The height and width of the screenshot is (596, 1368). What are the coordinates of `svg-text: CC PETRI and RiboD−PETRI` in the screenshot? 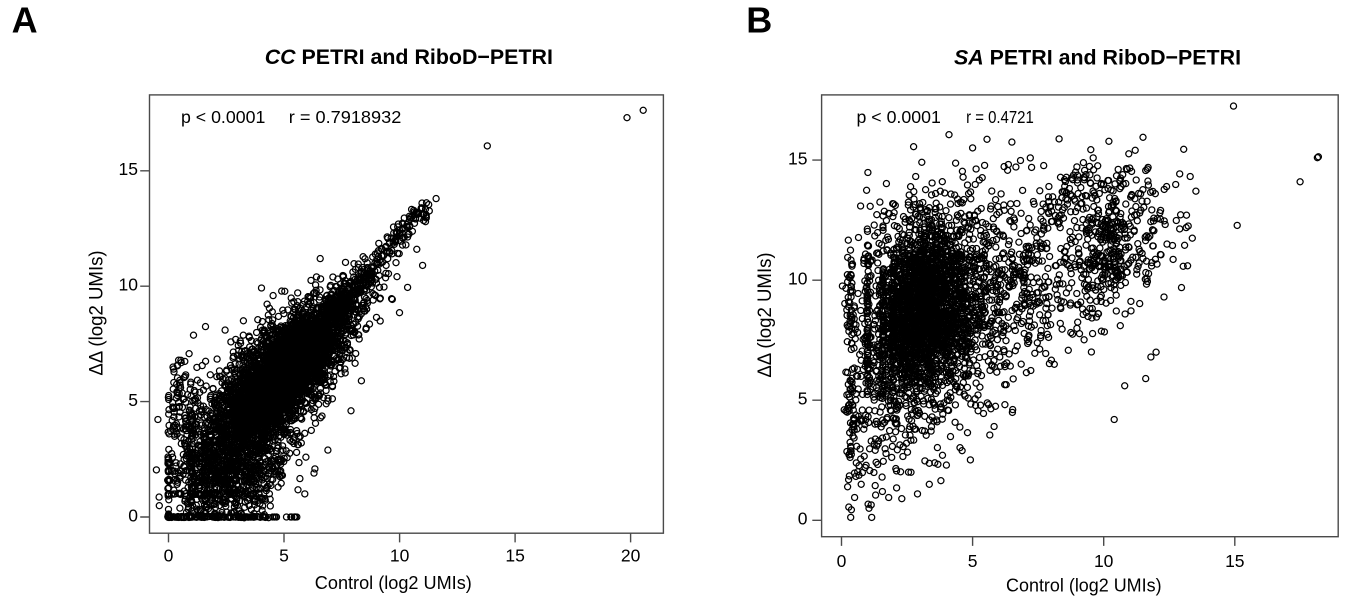 It's located at (409, 57).